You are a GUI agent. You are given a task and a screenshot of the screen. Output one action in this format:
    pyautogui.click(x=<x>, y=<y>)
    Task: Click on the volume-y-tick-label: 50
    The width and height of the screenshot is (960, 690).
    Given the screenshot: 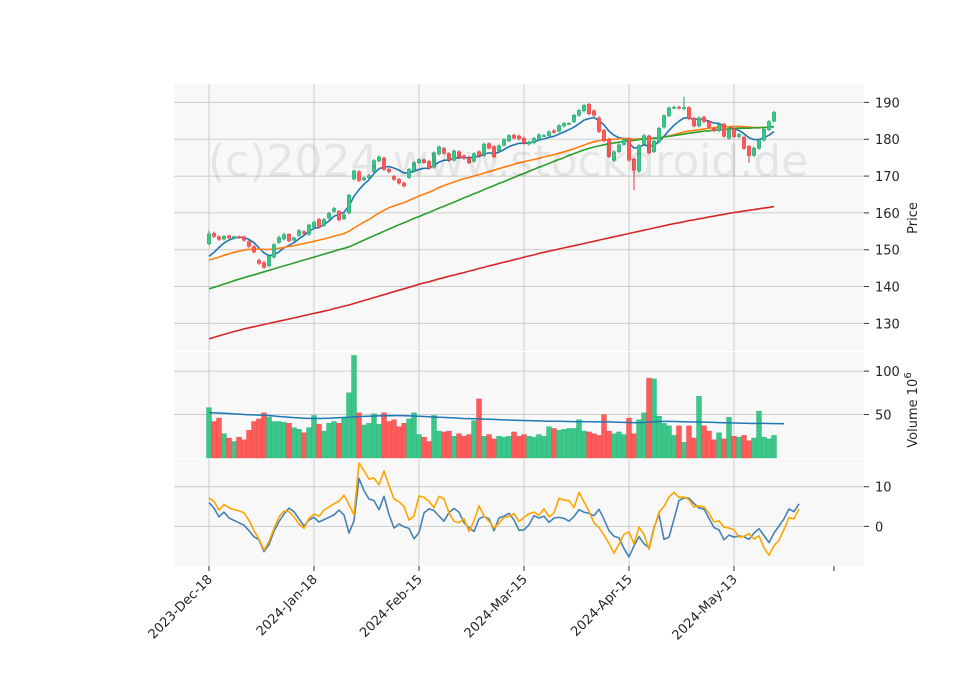 What is the action you would take?
    pyautogui.click(x=883, y=416)
    